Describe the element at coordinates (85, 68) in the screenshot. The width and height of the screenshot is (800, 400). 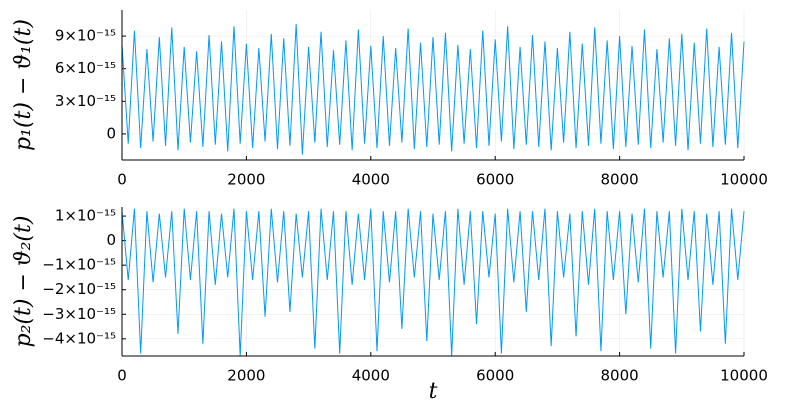
I see `y-tick-label: 6×10⁻¹⁵` at that location.